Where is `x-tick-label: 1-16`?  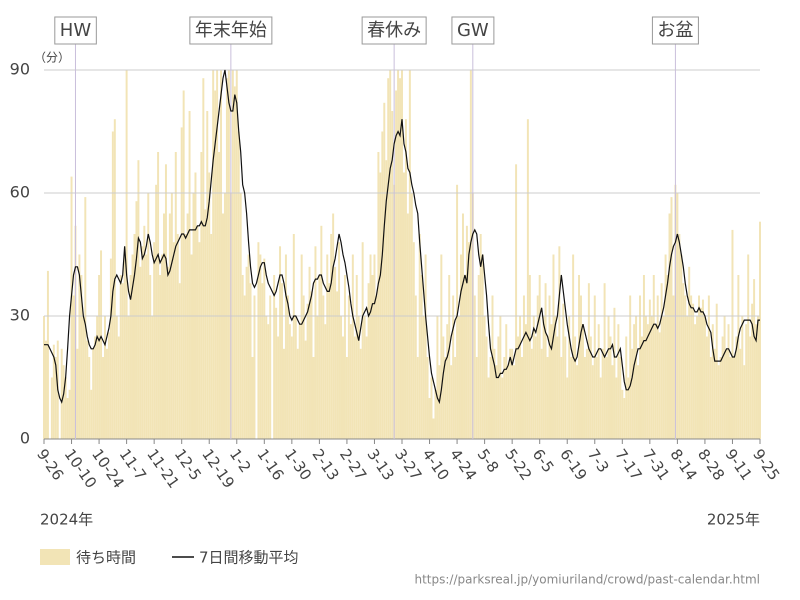 x-tick-label: 1-16 is located at coordinates (270, 465).